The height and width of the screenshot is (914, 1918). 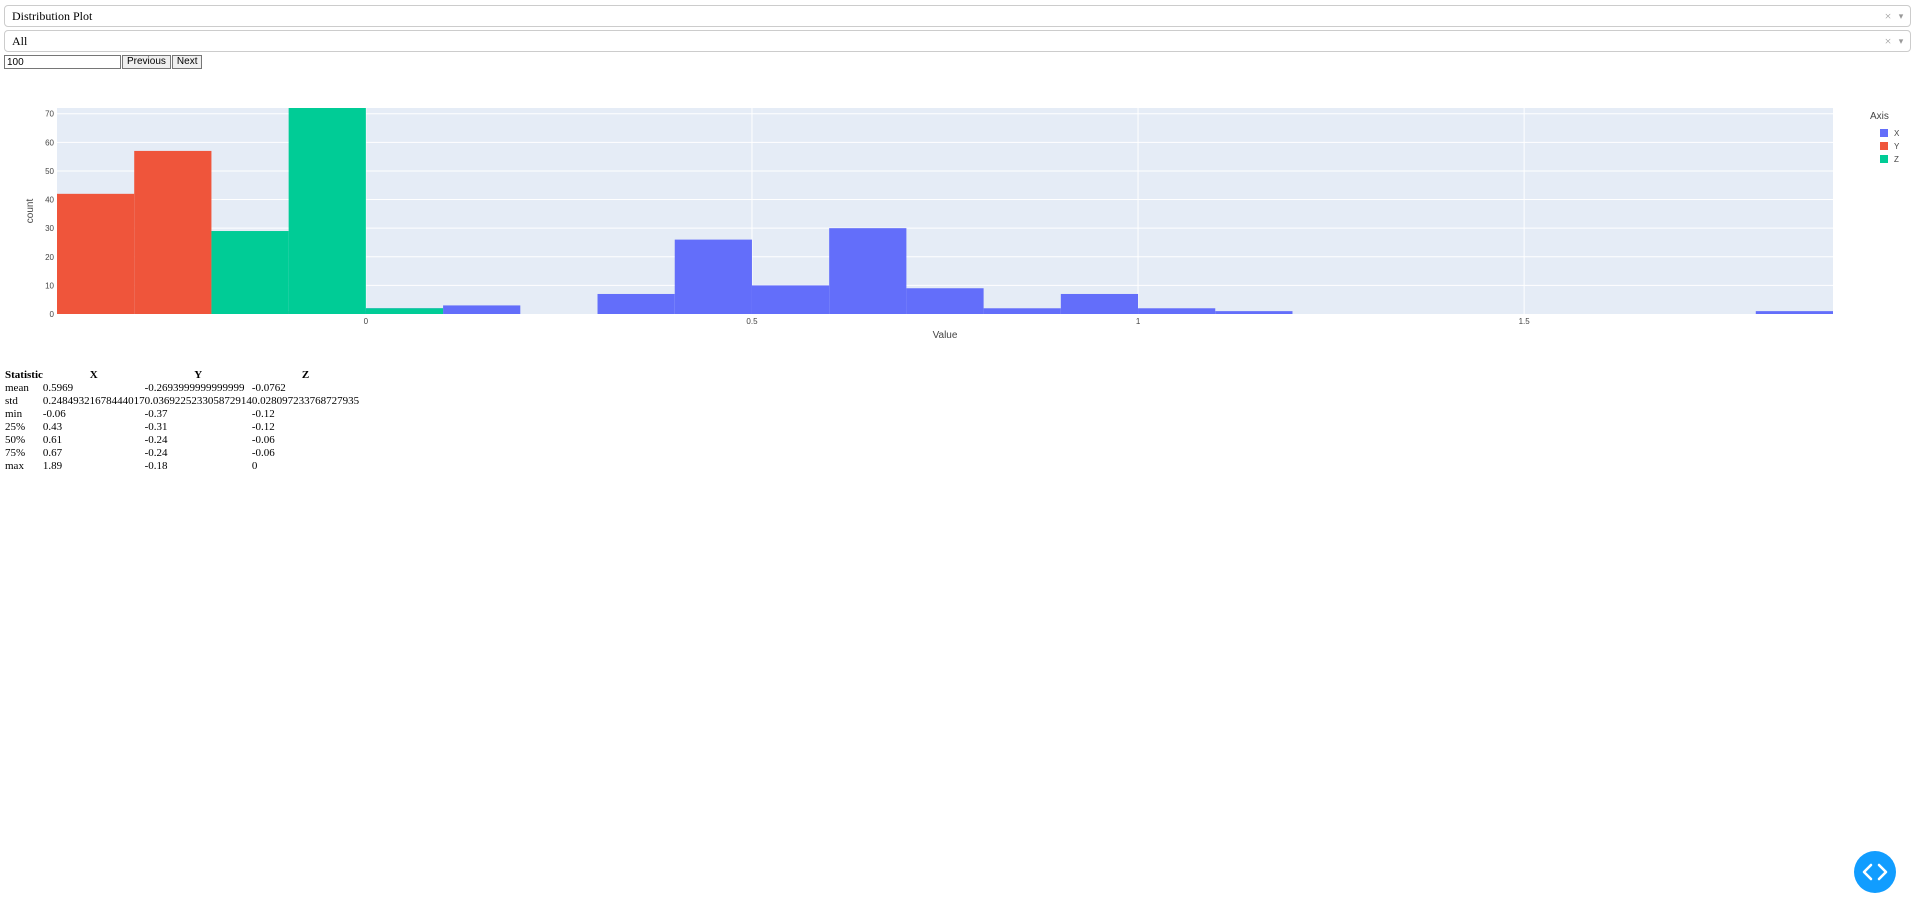 I want to click on stat-value-cell: -0.0762, so click(x=268, y=388).